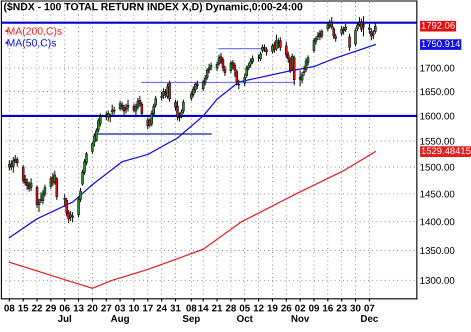 This screenshot has height=332, width=471. What do you see at coordinates (441, 44) in the screenshot?
I see `text: 1750.914` at bounding box center [441, 44].